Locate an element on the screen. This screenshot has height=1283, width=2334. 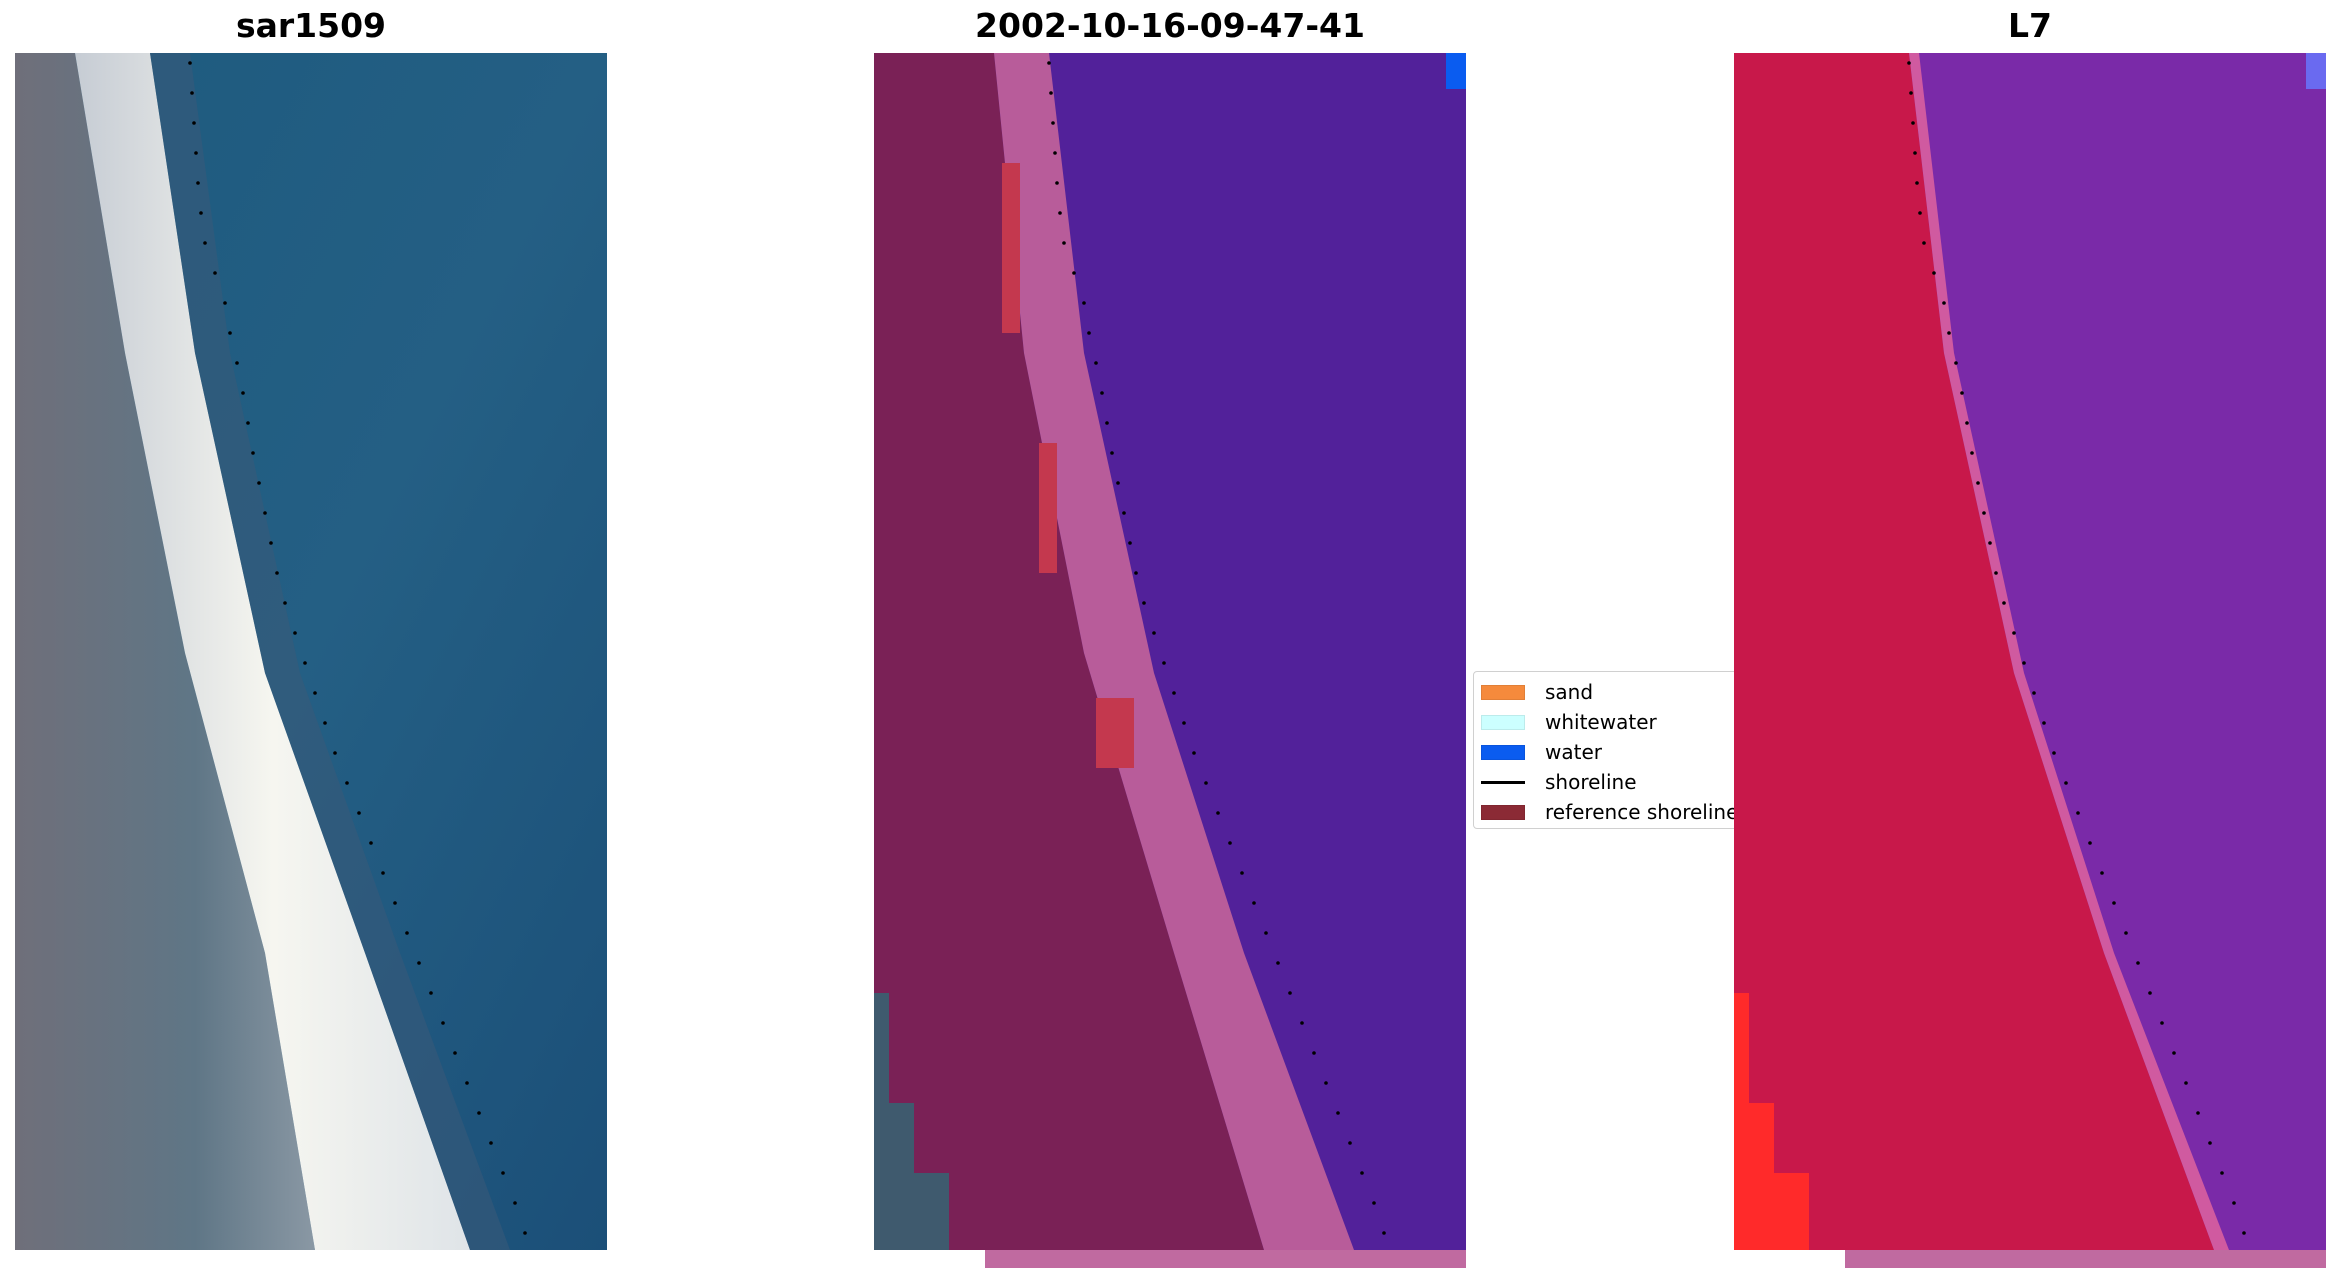
index-bottom-strip is located at coordinates (2085, 1259).